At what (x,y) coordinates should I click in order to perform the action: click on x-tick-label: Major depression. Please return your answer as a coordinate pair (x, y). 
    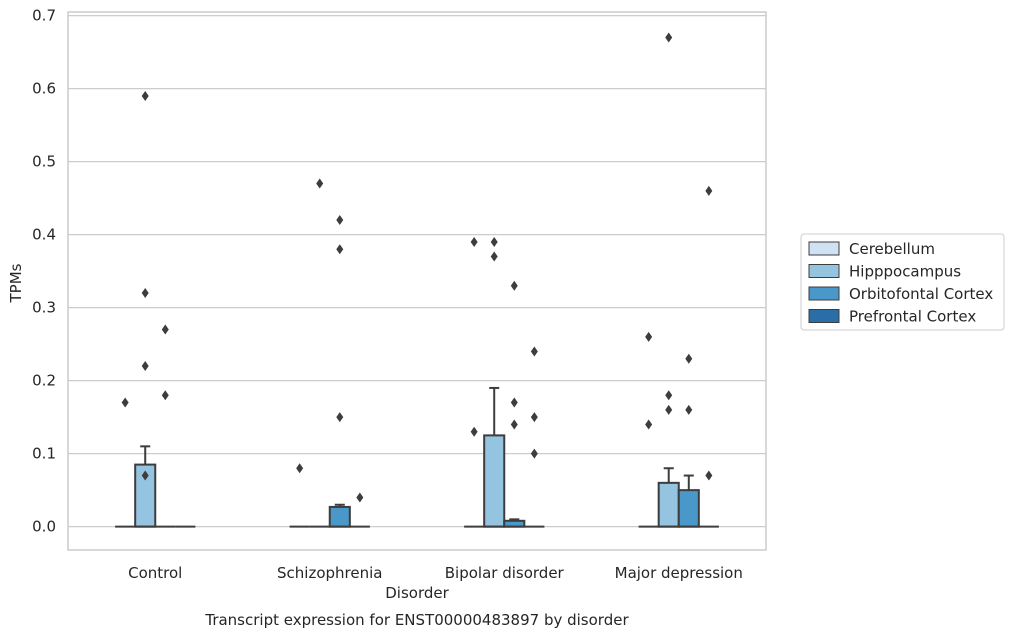
    Looking at the image, I should click on (679, 573).